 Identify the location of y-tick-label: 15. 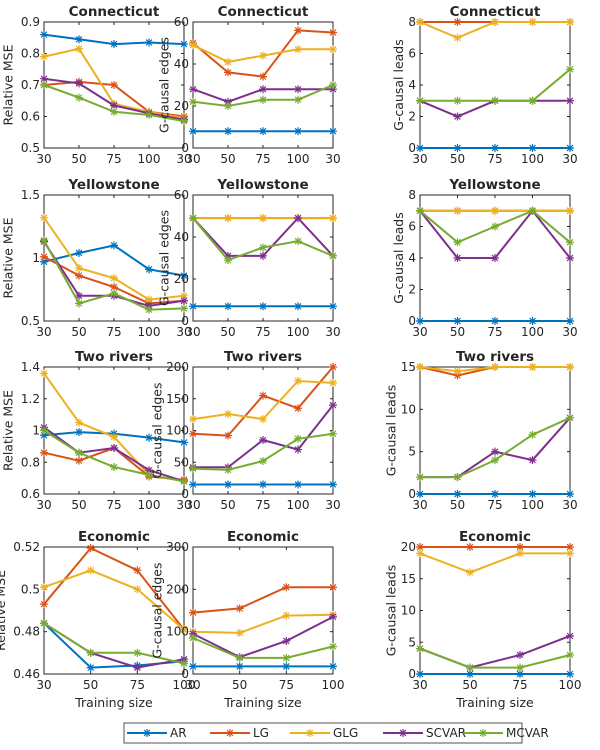
(408, 367).